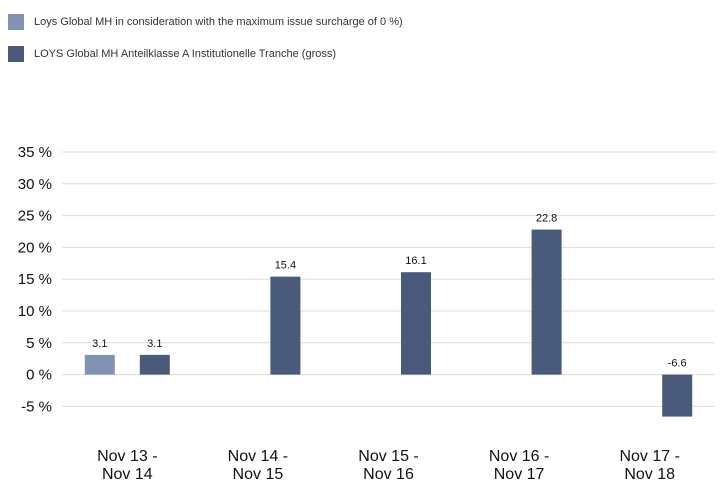 Image resolution: width=720 pixels, height=480 pixels. Describe the element at coordinates (546, 219) in the screenshot. I see `data-label: 22.8` at that location.